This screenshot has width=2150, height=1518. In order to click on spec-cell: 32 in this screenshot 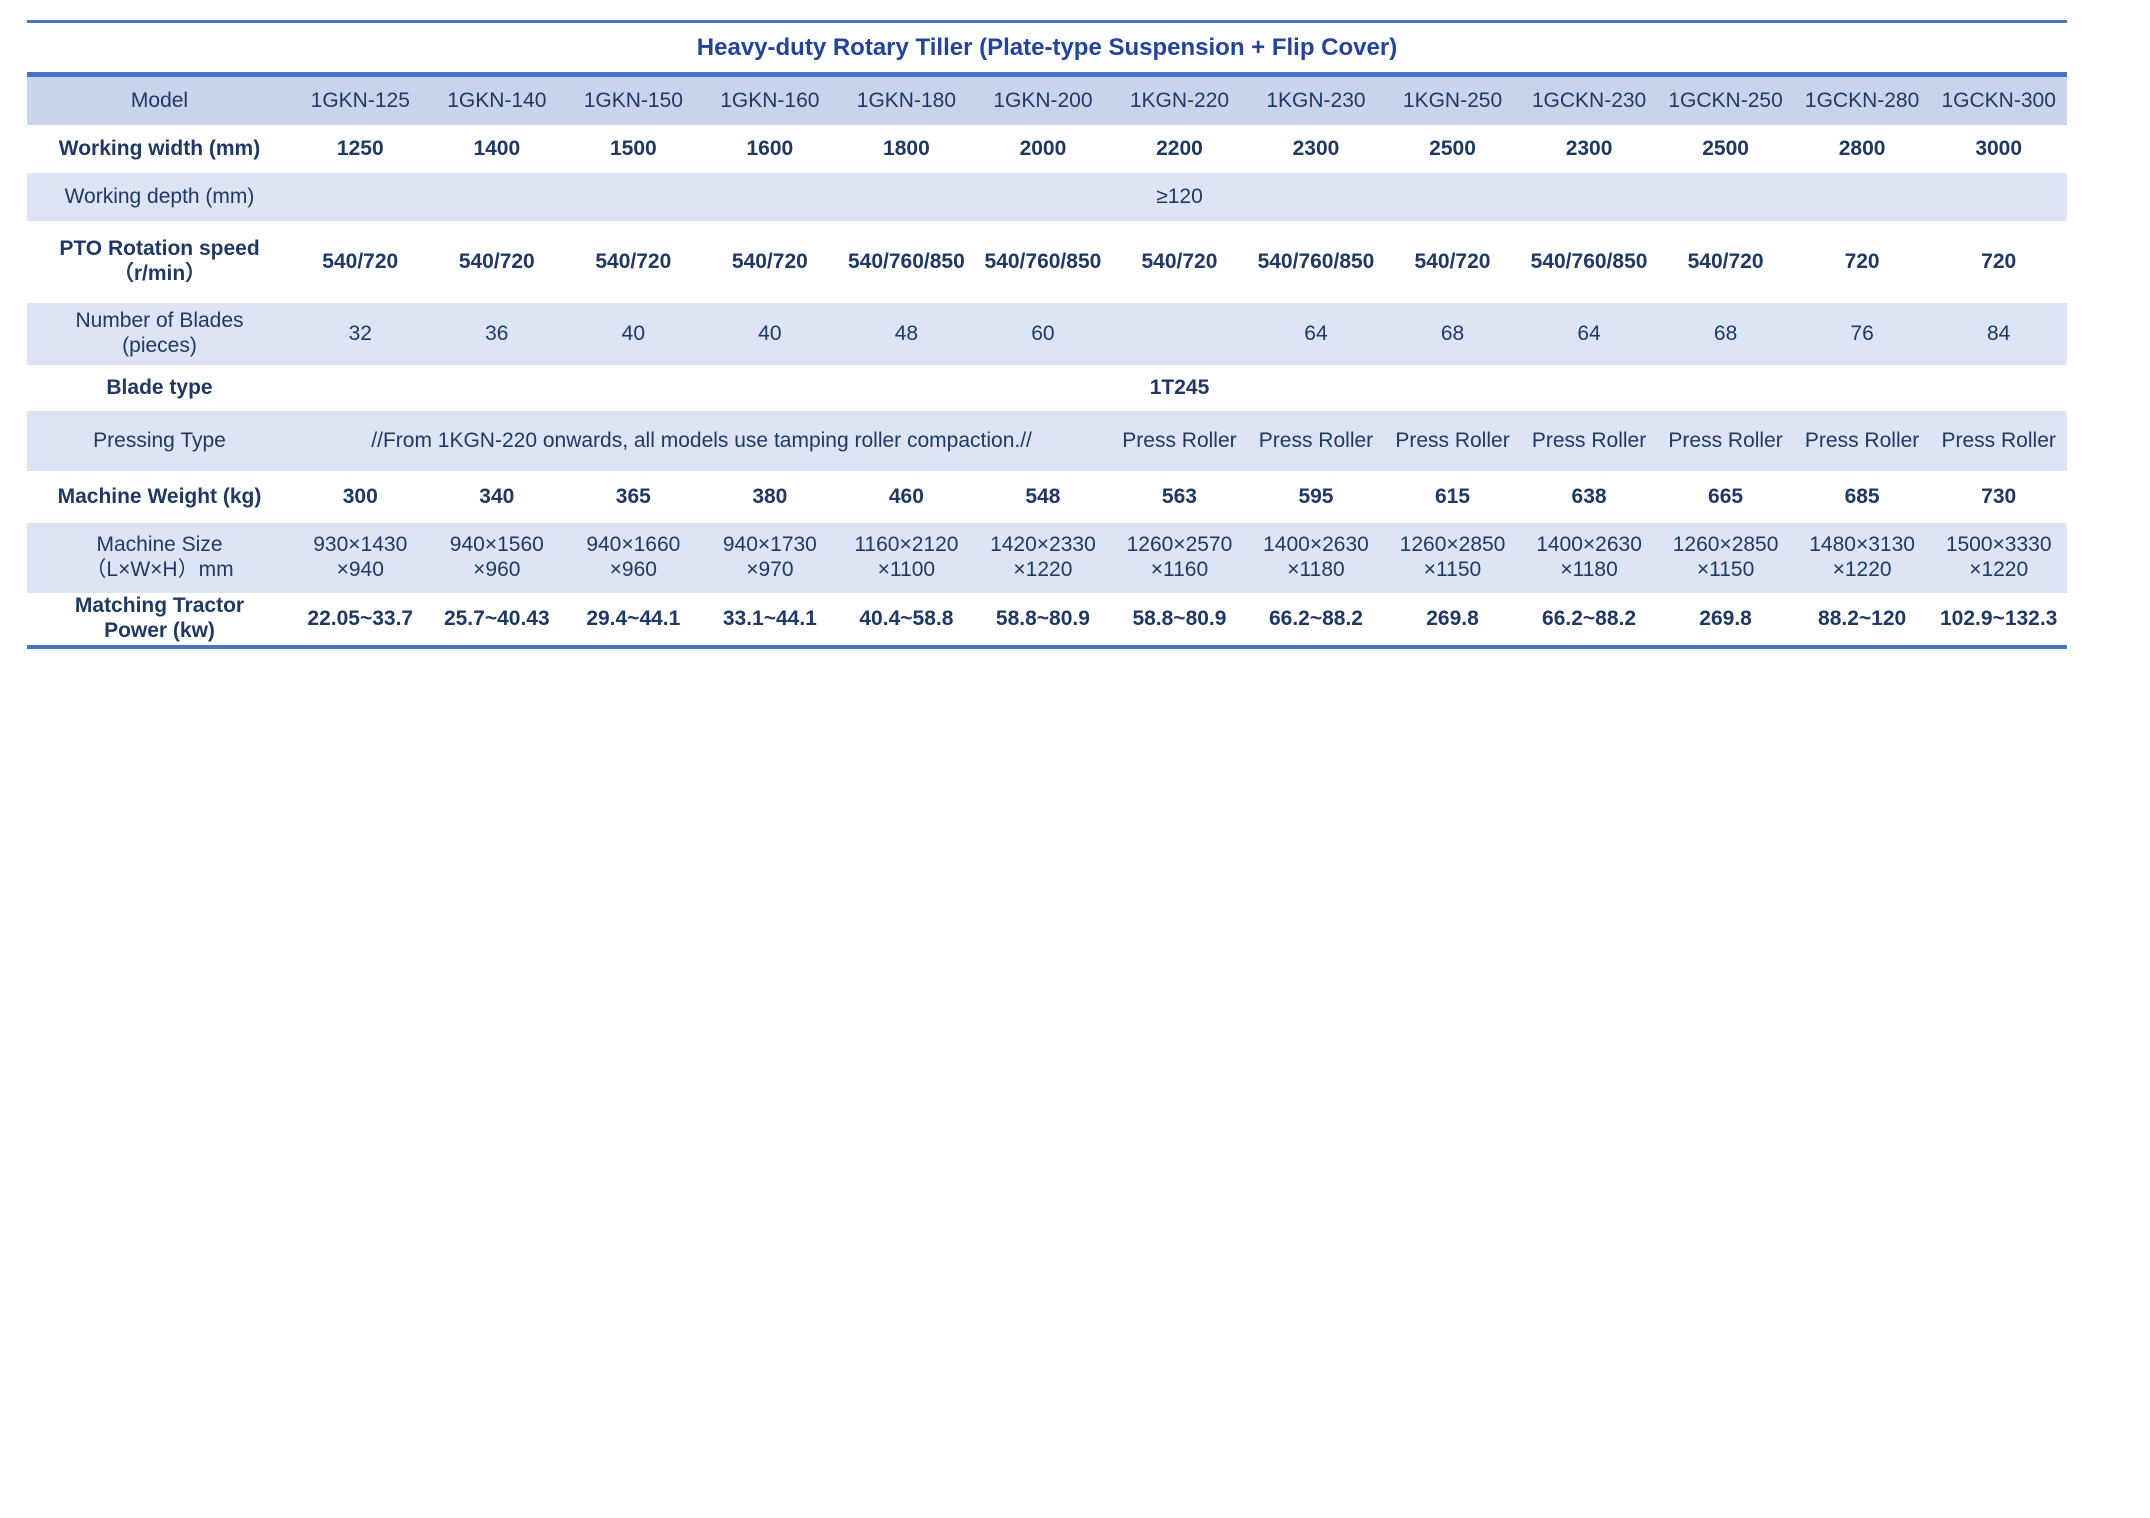, I will do `click(360, 333)`.